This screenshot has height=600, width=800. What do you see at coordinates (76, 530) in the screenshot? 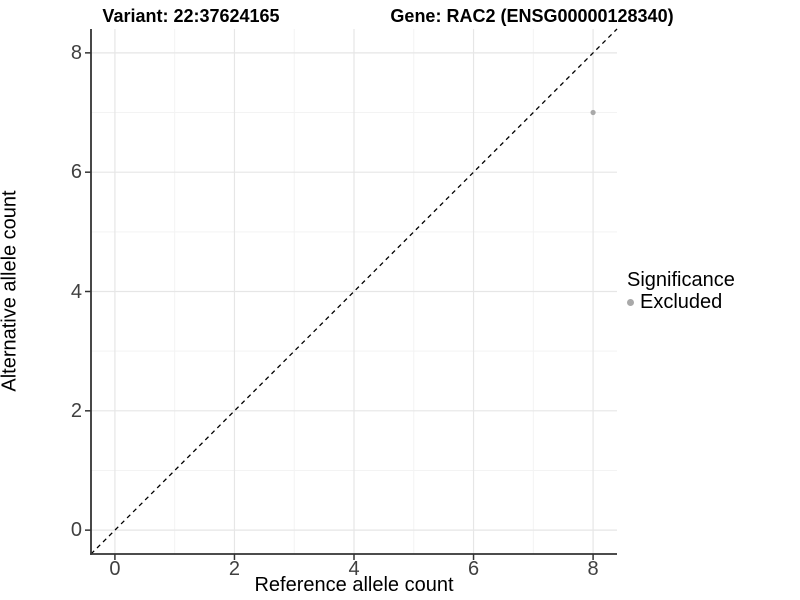
I see `y-tick-label: 0` at bounding box center [76, 530].